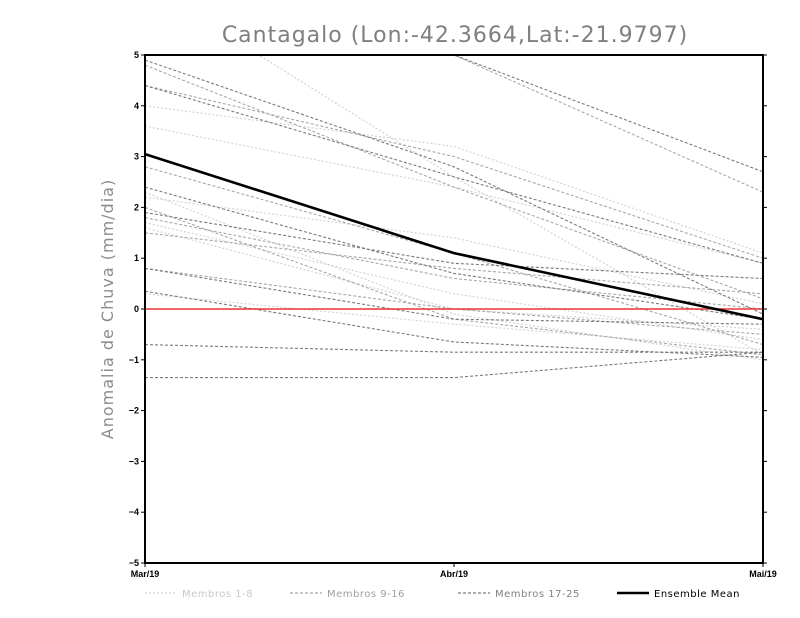 The image size is (800, 618). What do you see at coordinates (217, 594) in the screenshot?
I see `legend-label: Membros 1-8` at bounding box center [217, 594].